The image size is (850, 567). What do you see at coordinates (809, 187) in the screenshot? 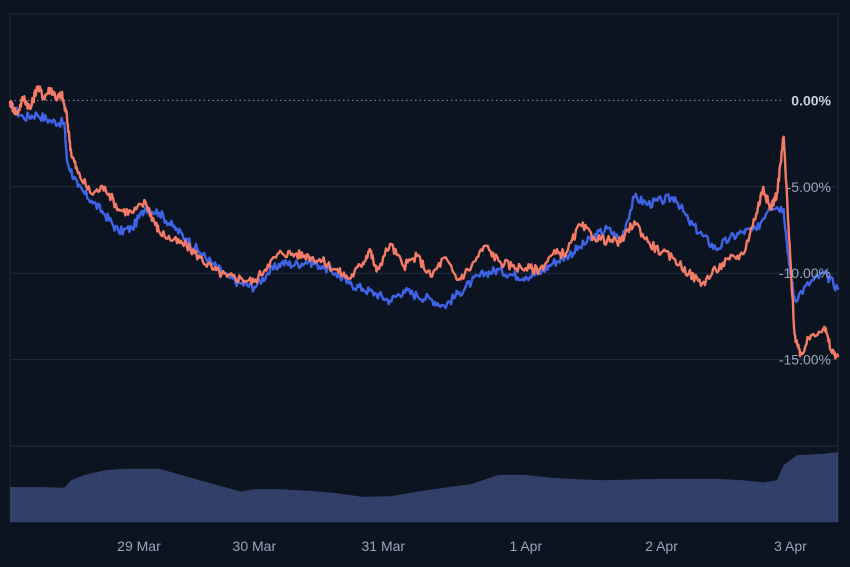
I see `y-tick-label: -5.00%` at bounding box center [809, 187].